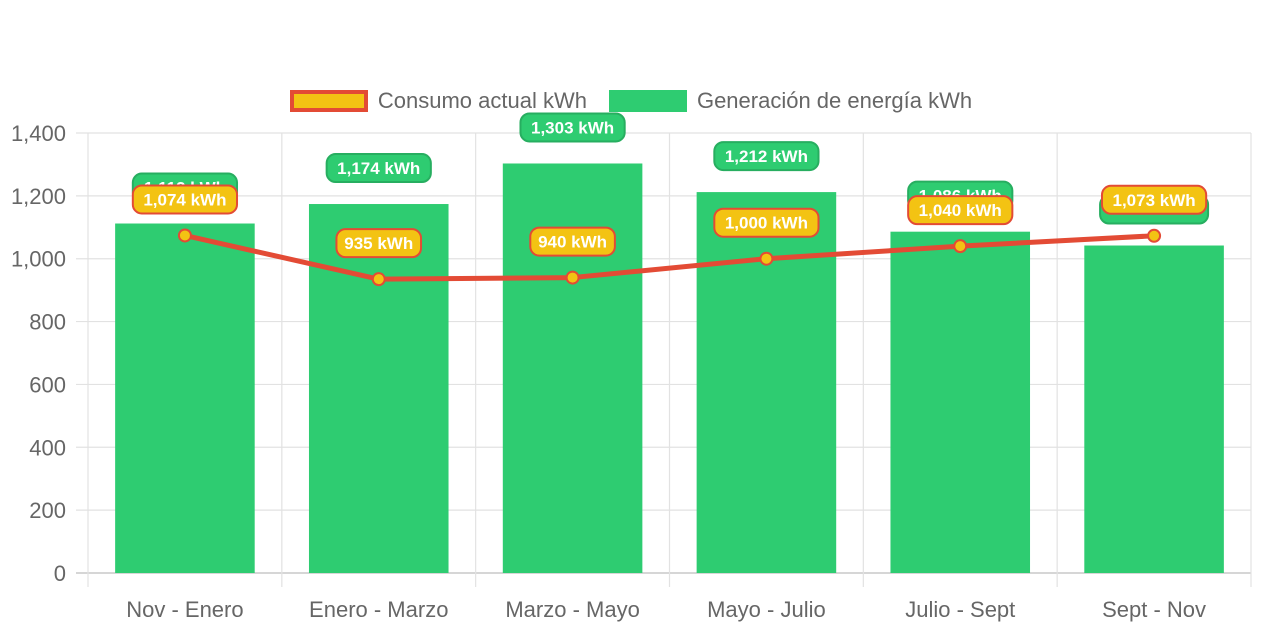  Describe the element at coordinates (1154, 609) in the screenshot. I see `x-tick-label: Sept - Nov` at that location.